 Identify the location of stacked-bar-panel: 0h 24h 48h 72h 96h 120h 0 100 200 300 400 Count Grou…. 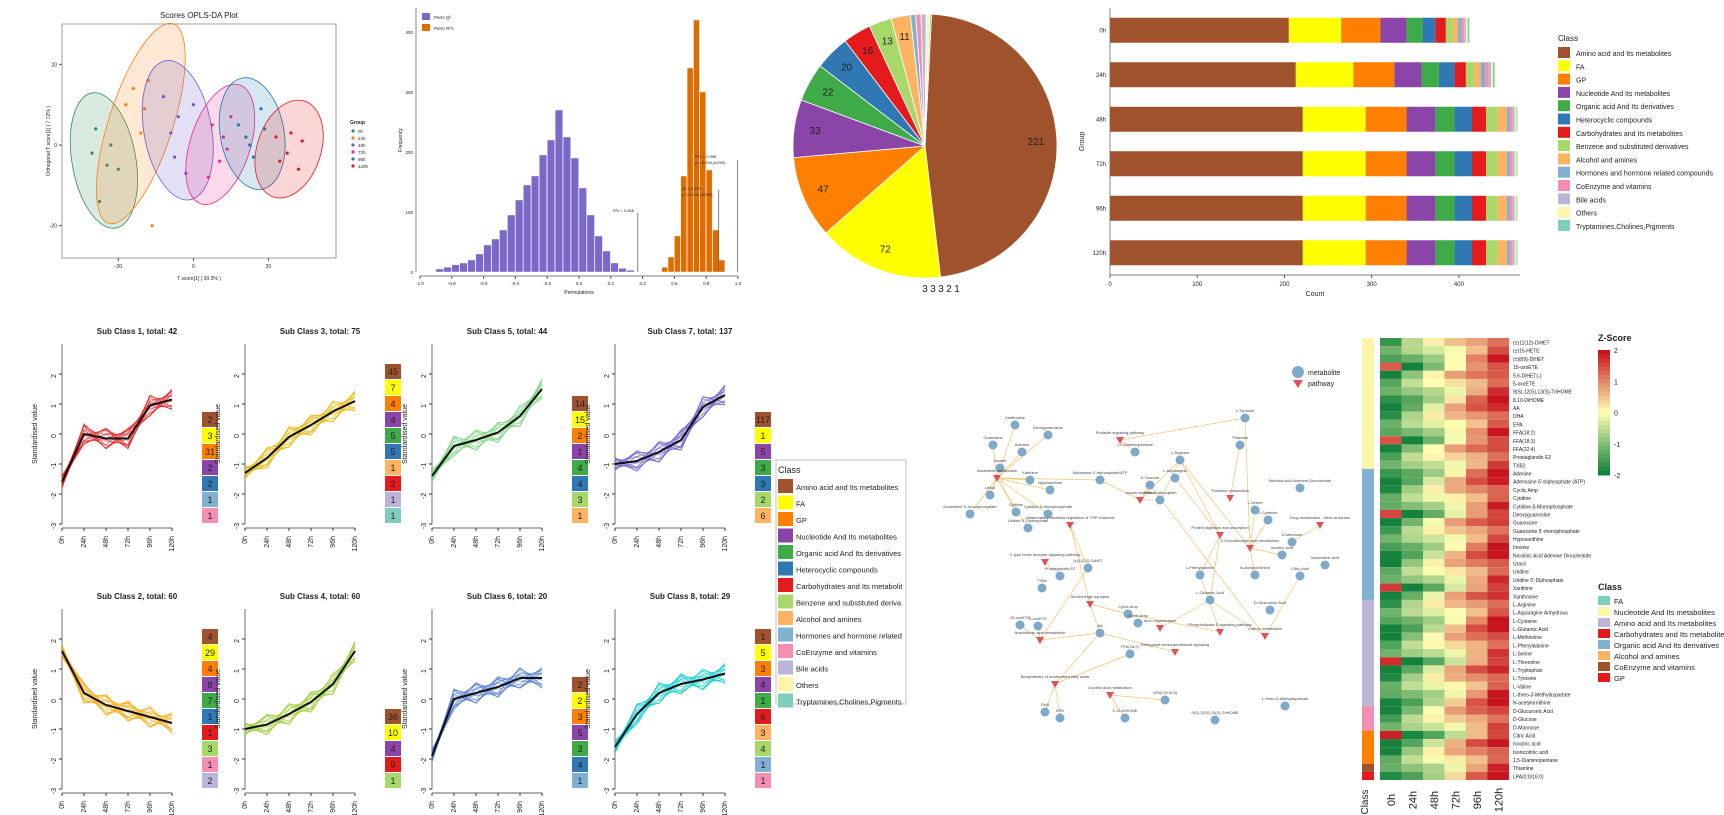
(1396, 153).